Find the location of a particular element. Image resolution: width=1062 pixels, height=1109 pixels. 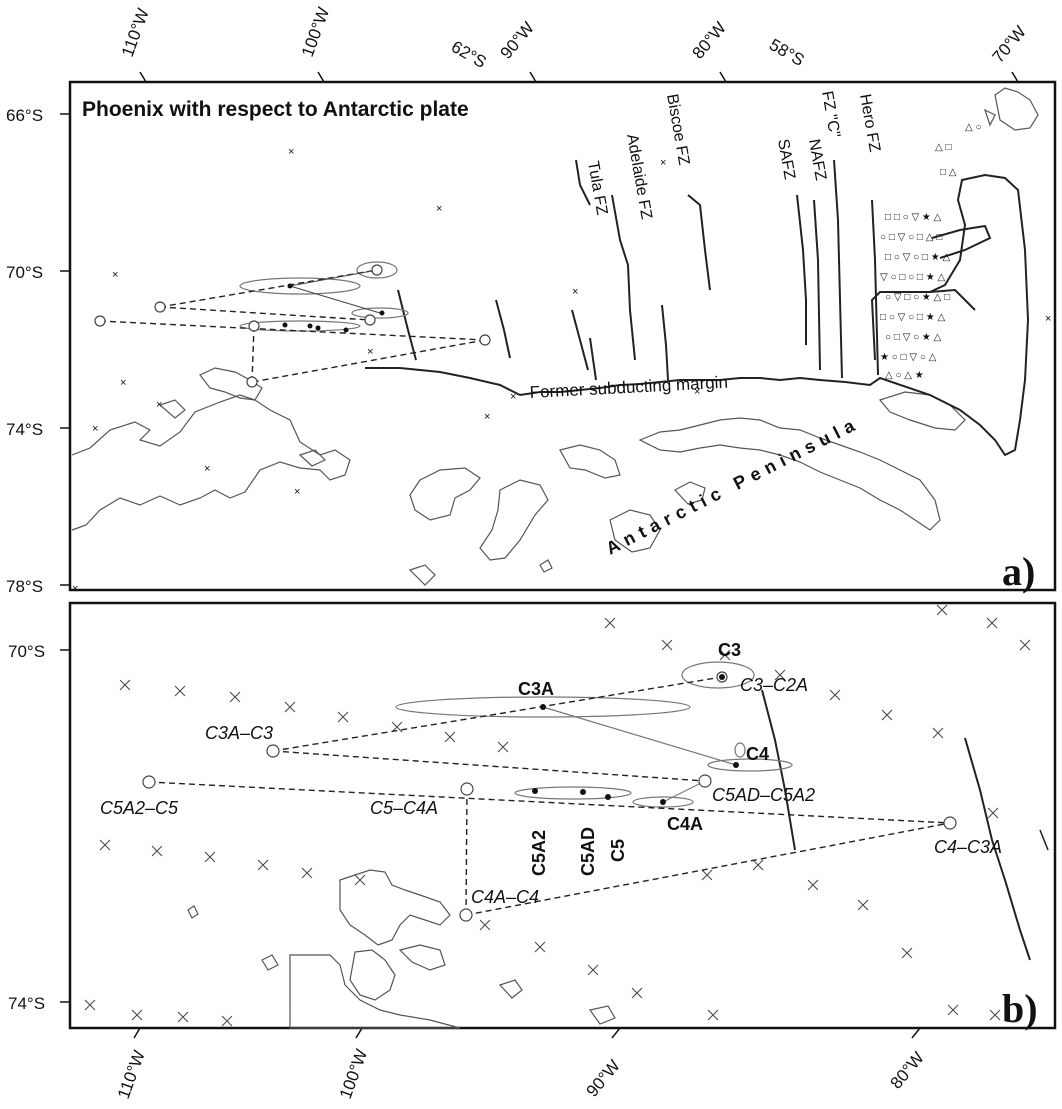

panel-b-ellipses is located at coordinates (594, 734).